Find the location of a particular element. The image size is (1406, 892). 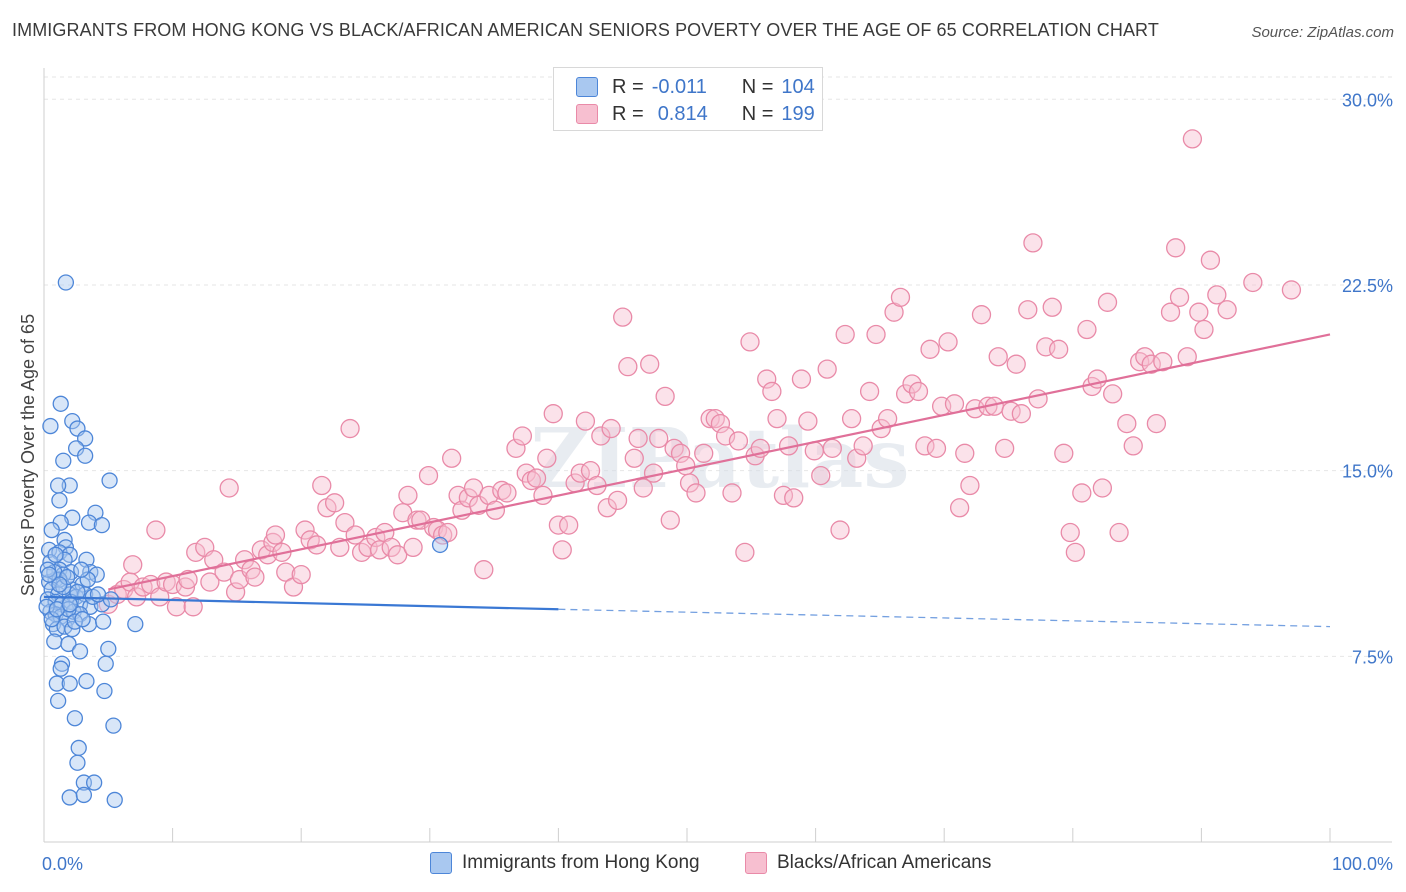

stats-legend: R = -0.011 N = 104 R = 0.814 N = 199 is located at coordinates (688, 99).